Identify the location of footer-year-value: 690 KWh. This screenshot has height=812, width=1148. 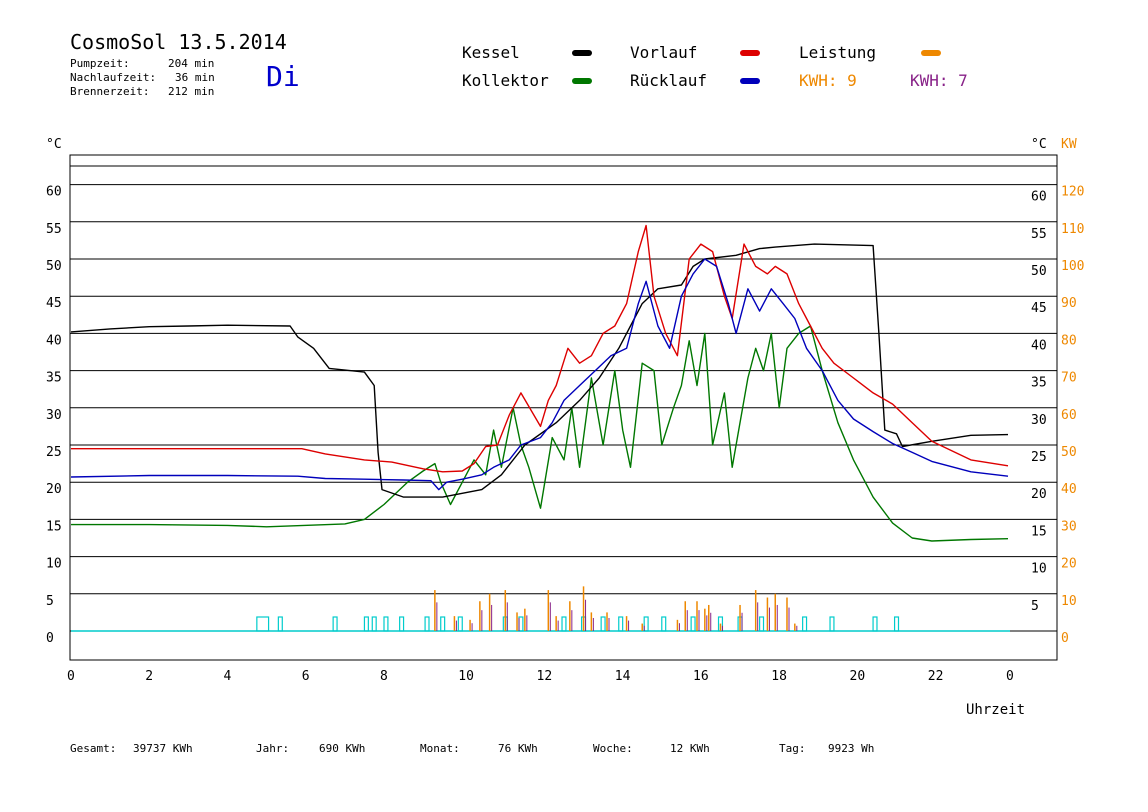
(342, 748).